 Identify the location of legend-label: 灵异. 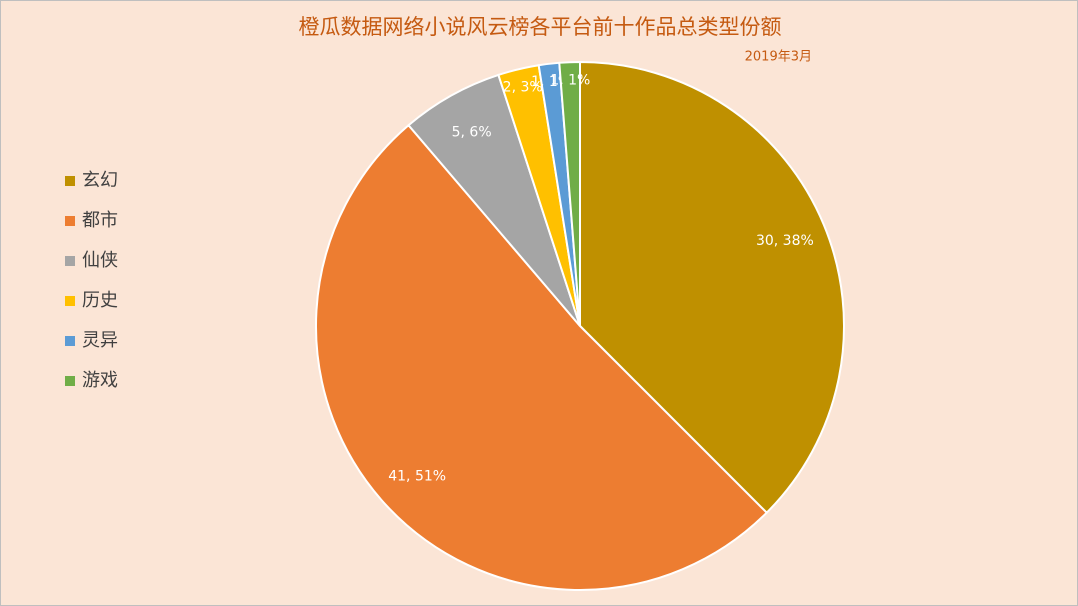
(100, 340).